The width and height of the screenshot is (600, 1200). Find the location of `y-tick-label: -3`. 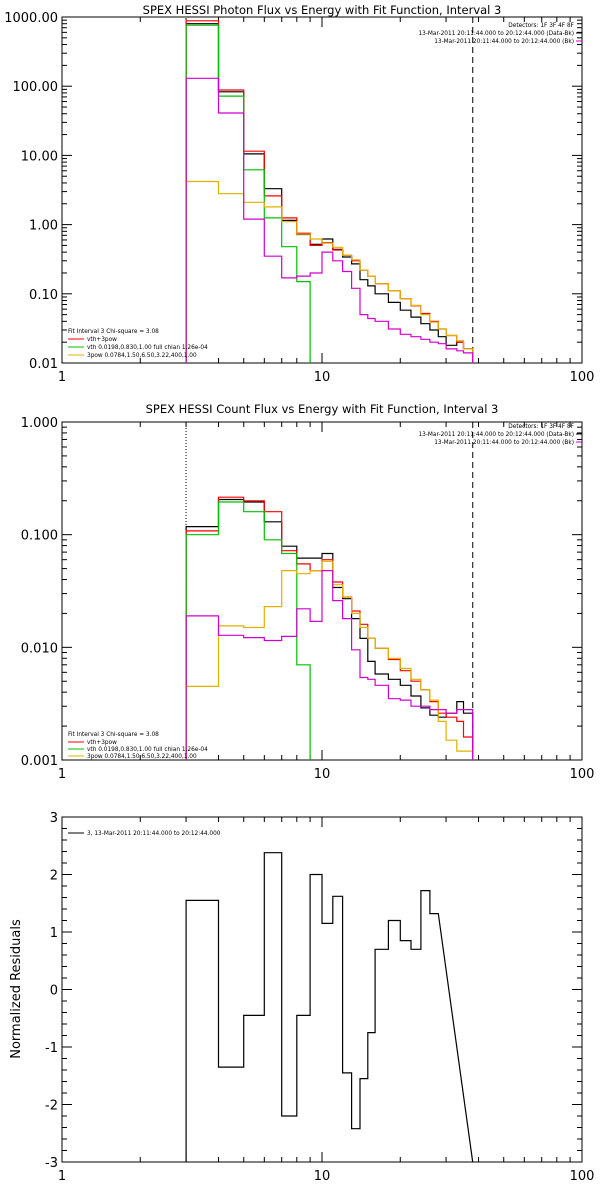

y-tick-label: -3 is located at coordinates (51, 1163).